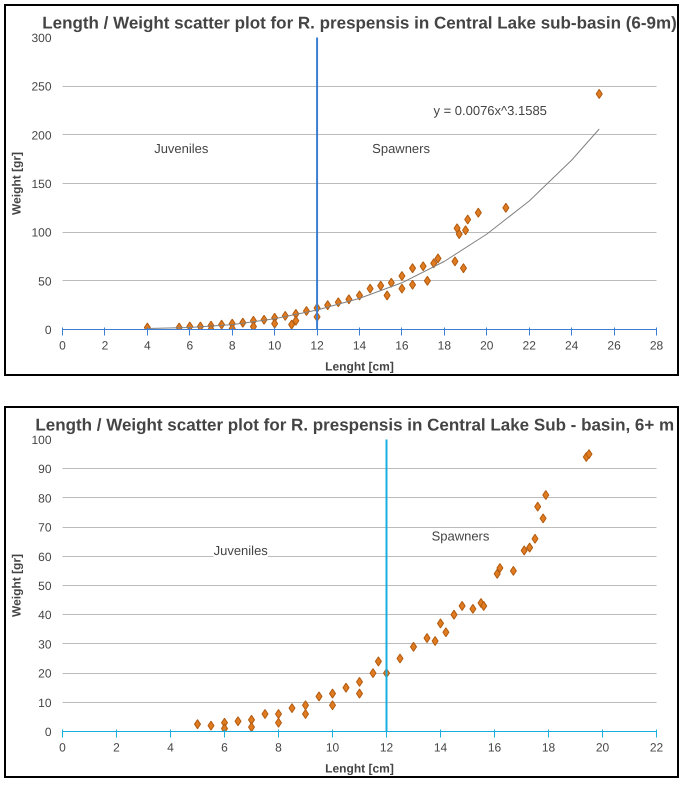  Describe the element at coordinates (45, 498) in the screenshot. I see `y-tick-label: 80` at that location.